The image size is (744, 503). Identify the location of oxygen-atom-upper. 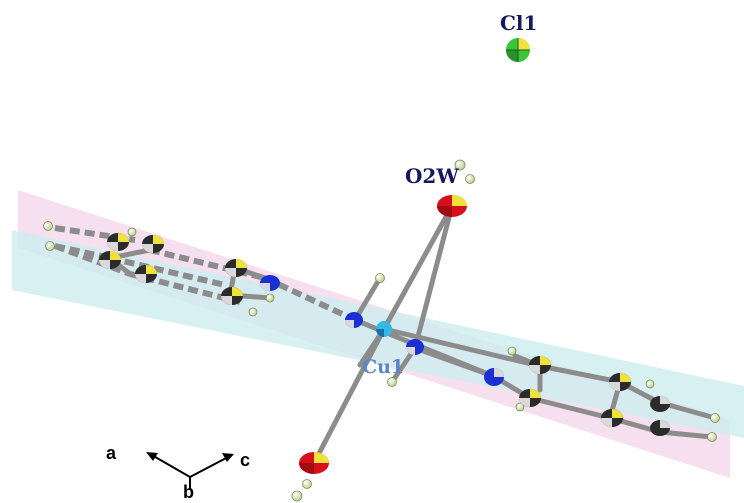
(452, 206).